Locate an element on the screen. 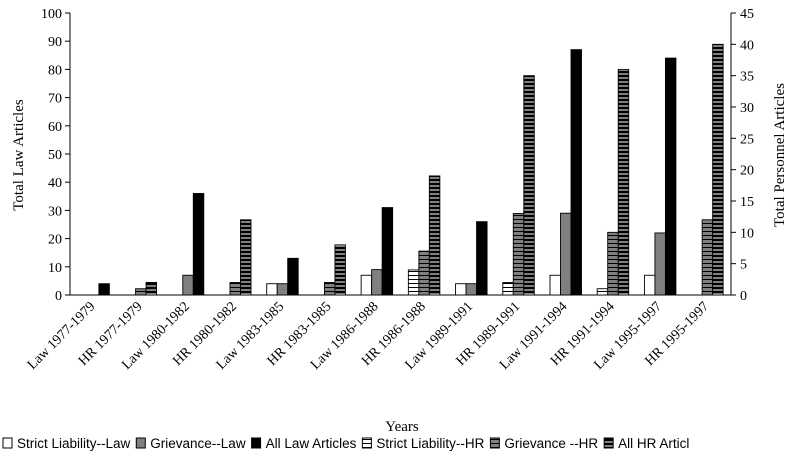 The image size is (787, 458). left-tick-label: 100 is located at coordinates (51, 14).